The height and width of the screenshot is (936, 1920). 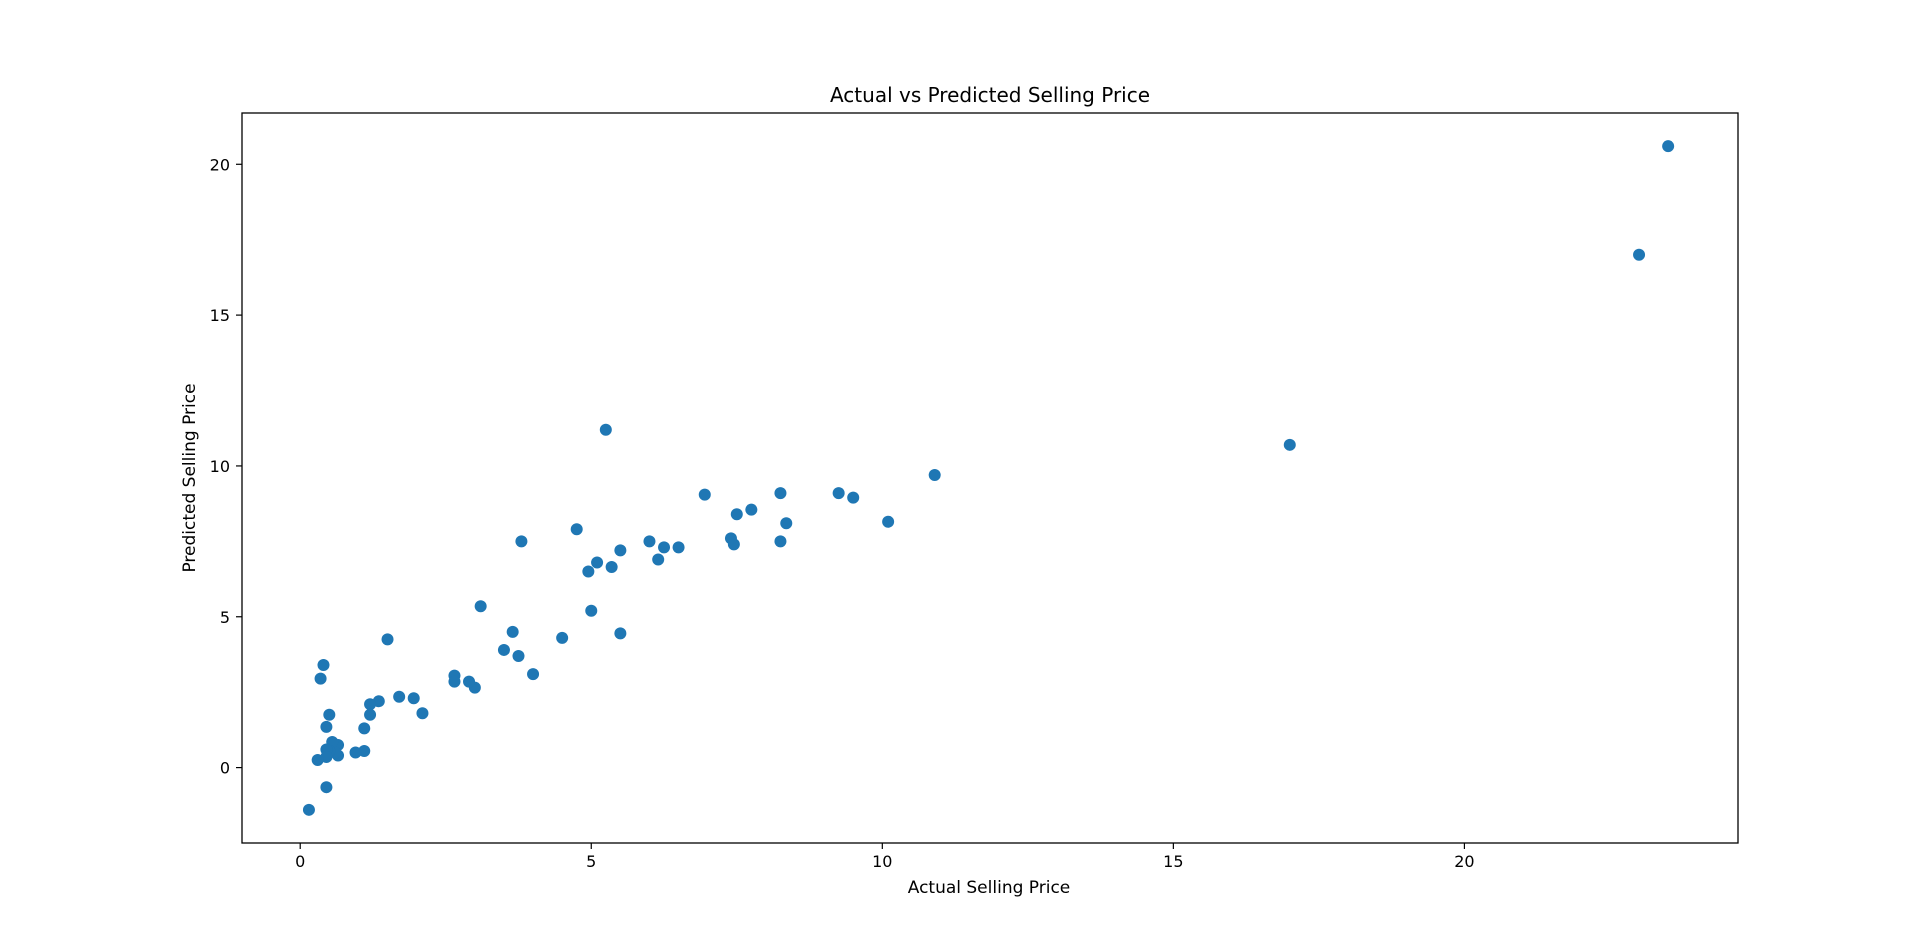 What do you see at coordinates (220, 164) in the screenshot?
I see `y-tick-label: 20` at bounding box center [220, 164].